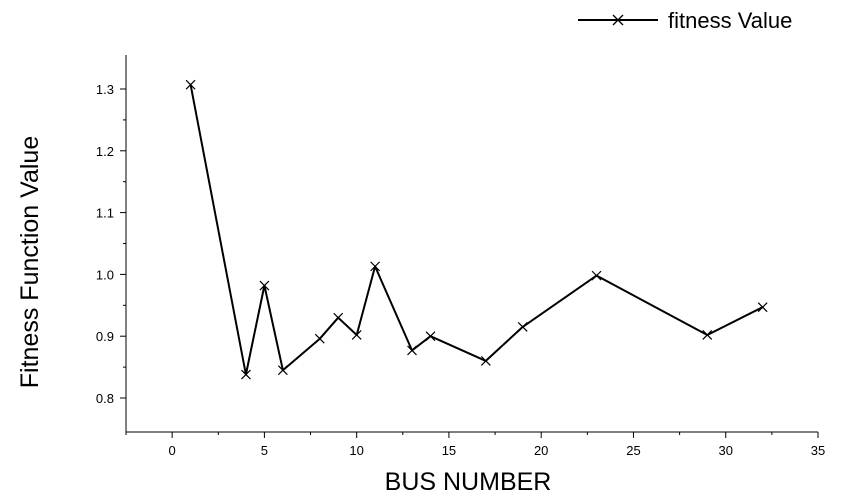 This screenshot has height=497, width=854. Describe the element at coordinates (725, 450) in the screenshot. I see `x-tick-label: 30` at that location.